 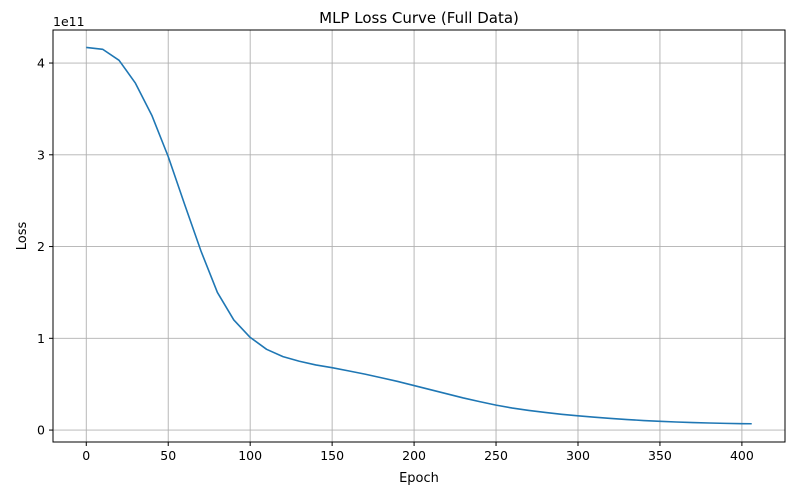 I want to click on y-tick-label: 4, so click(x=41, y=63).